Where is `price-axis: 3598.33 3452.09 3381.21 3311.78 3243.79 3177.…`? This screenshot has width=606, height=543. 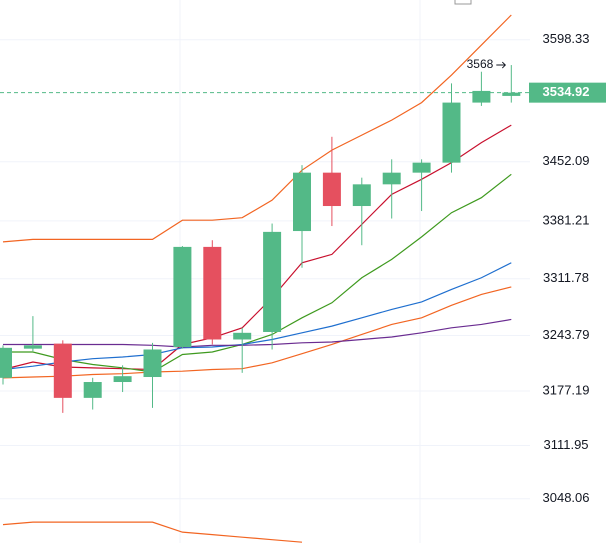
price-axis: 3598.33 3452.09 3381.21 3311.78 3243.79 3177.… is located at coordinates (567, 268).